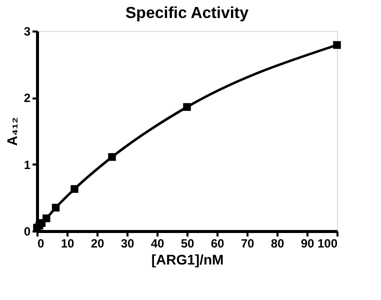 Image resolution: width=381 pixels, height=300 pixels. Describe the element at coordinates (12, 131) in the screenshot. I see `y-axis-title: A₄₁₂` at that location.